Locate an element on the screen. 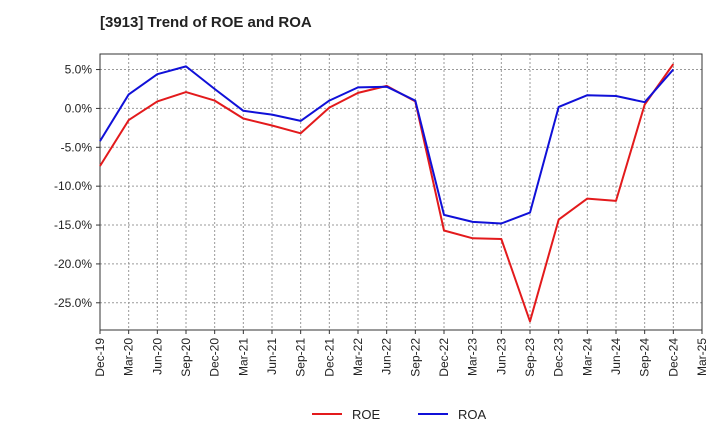 This screenshot has width=720, height=440. chart-title: [3913] Trend of ROE and ROA is located at coordinates (206, 22).